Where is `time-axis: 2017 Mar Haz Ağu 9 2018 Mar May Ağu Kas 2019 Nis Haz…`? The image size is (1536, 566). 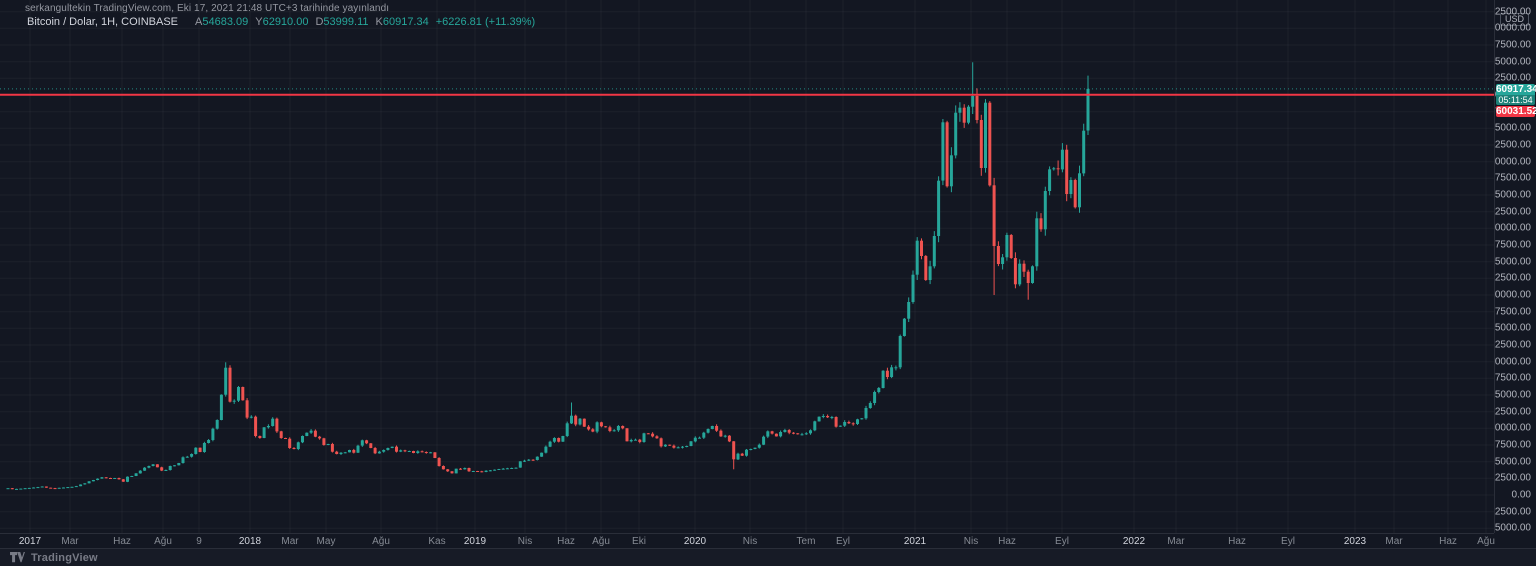
time-axis: 2017 Mar Haz Ağu 9 2018 Mar May Ağu Kas 2019 Nis Haz… is located at coordinates (747, 540).